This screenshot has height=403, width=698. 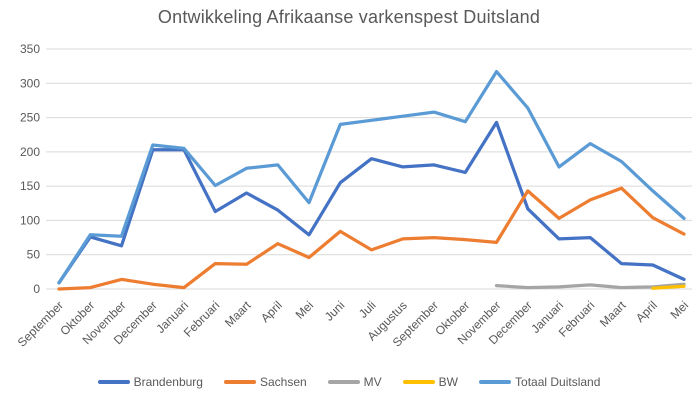 I want to click on legend-item-sachsen: Sachsen, so click(x=265, y=382).